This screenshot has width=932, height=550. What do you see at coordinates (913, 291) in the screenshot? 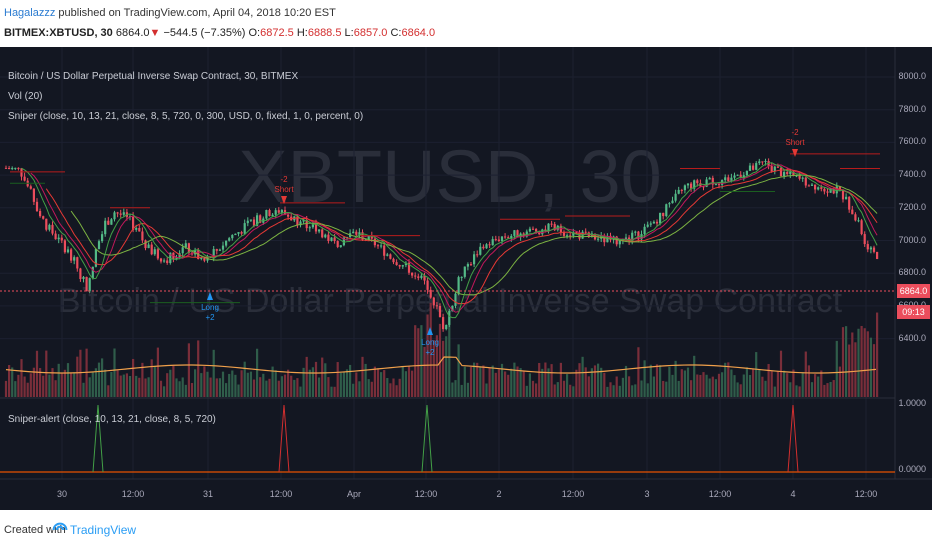
I see `last-price-tag: 6864.0` at bounding box center [913, 291].